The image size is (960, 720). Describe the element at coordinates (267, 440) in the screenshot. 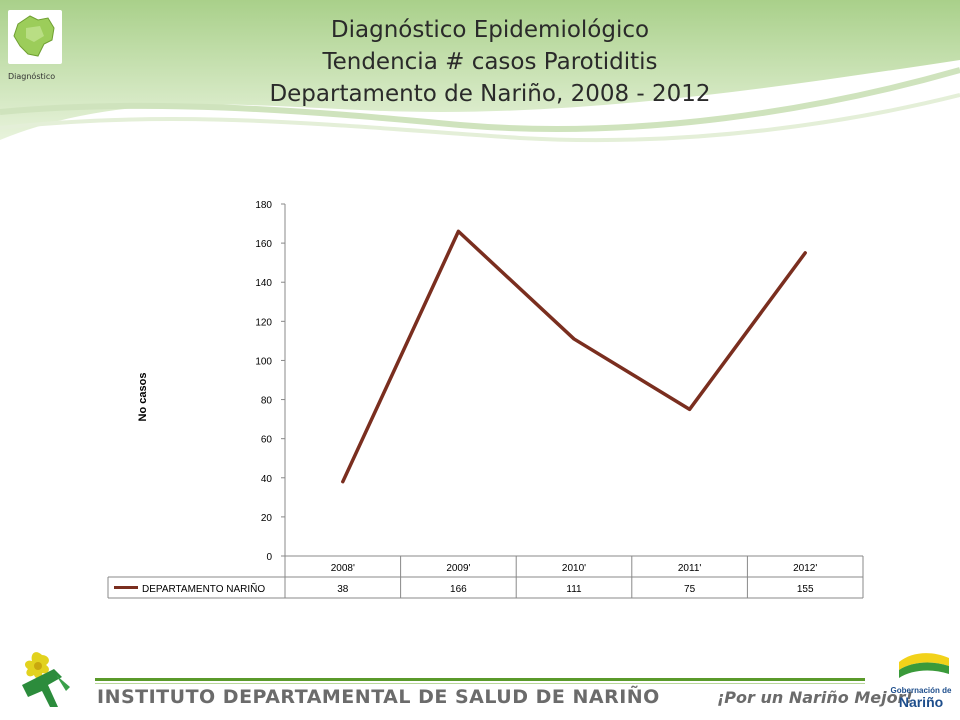

I see `y-tick-label: 60` at that location.